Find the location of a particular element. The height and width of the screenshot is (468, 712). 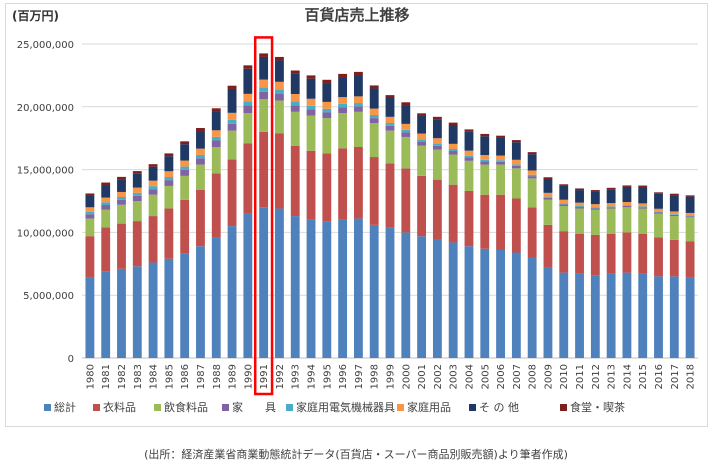

legend-swatch is located at coordinates (563, 407).